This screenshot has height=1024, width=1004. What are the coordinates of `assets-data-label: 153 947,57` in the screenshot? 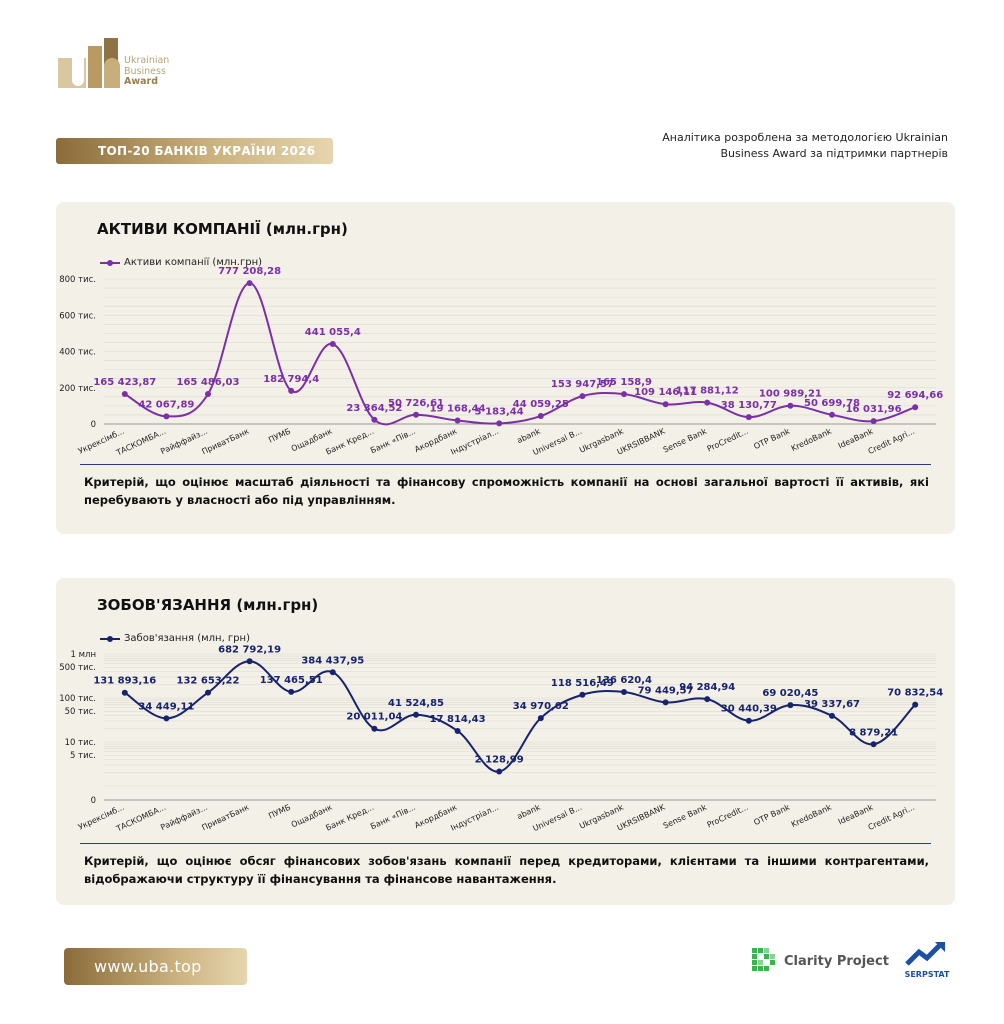 It's located at (582, 384).